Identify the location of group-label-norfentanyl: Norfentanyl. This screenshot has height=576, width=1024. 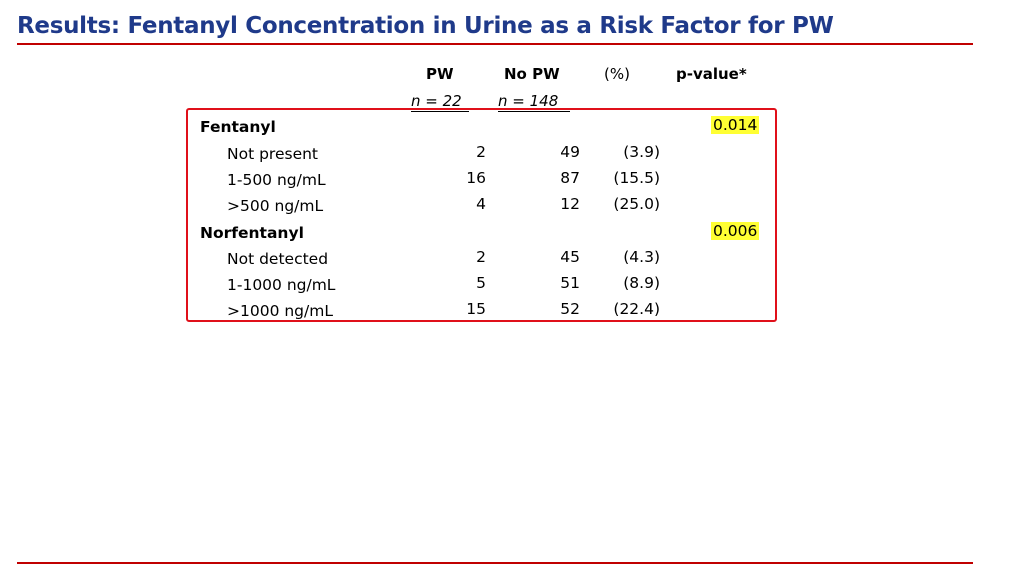
(252, 233).